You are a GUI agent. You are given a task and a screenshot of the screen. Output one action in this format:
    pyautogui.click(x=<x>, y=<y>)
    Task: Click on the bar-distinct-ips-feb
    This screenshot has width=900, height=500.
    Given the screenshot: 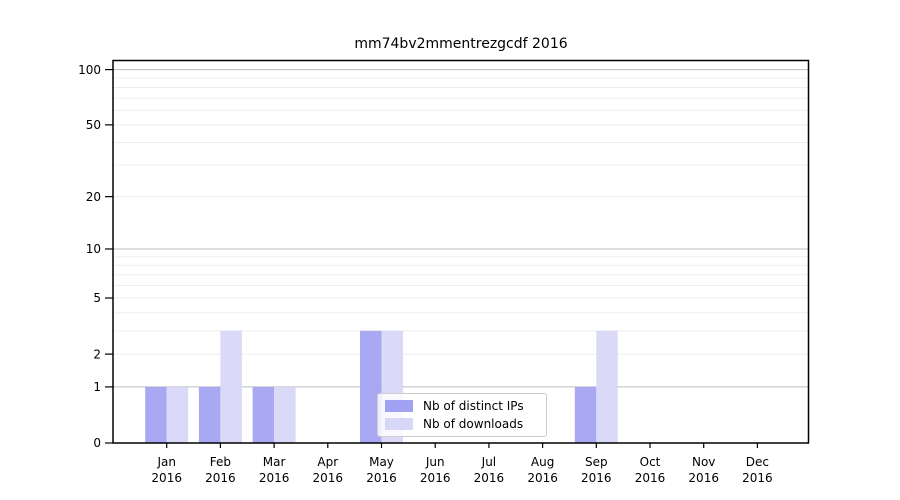 What is the action you would take?
    pyautogui.click(x=209, y=414)
    